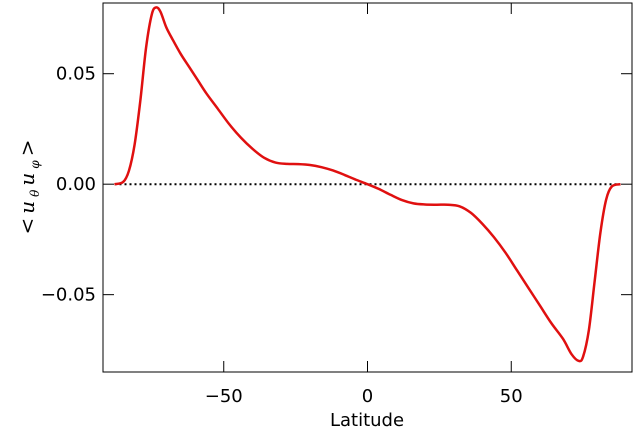 The width and height of the screenshot is (635, 430). Describe the element at coordinates (35, 164) in the screenshot. I see `y-label-sub-phi: φ` at that location.